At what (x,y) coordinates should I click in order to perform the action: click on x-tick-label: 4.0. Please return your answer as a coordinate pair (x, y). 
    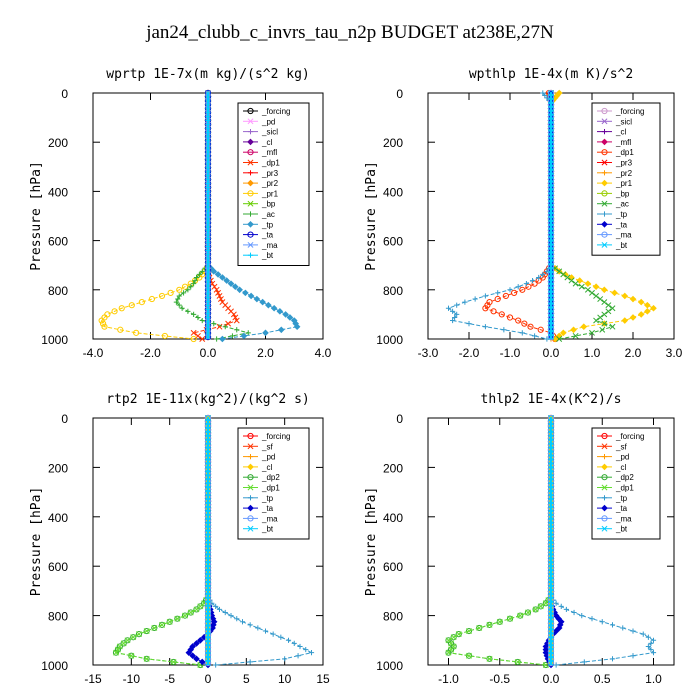
    Looking at the image, I should click on (323, 353).